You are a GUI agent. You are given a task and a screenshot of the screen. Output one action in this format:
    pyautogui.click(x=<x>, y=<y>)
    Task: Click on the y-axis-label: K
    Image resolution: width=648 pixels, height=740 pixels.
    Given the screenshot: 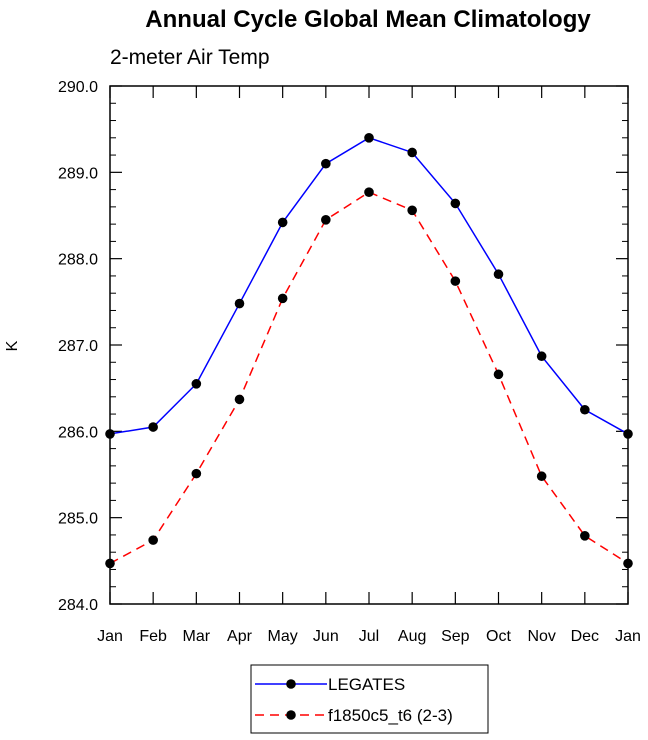 What is the action you would take?
    pyautogui.click(x=12, y=345)
    